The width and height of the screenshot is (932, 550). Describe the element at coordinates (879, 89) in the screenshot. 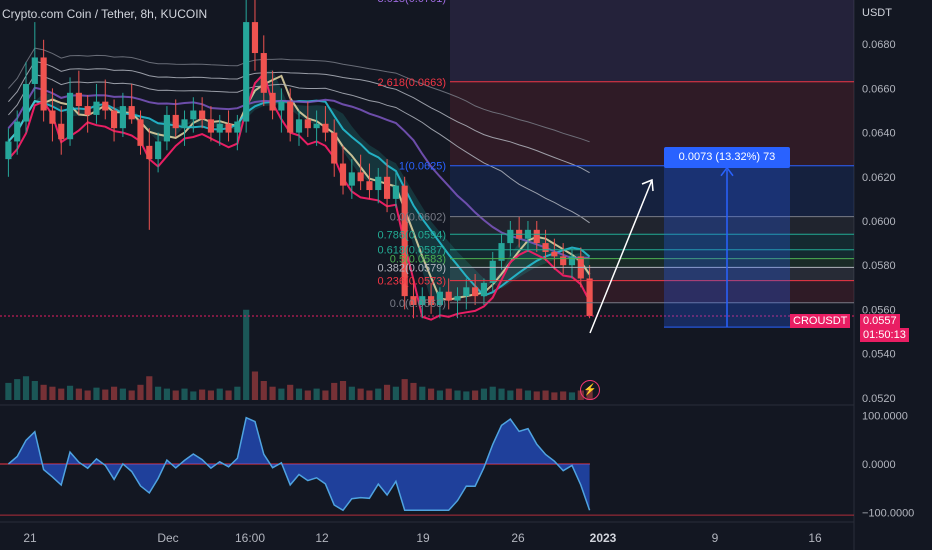

I see `price-tick-label: 0.0660` at that location.